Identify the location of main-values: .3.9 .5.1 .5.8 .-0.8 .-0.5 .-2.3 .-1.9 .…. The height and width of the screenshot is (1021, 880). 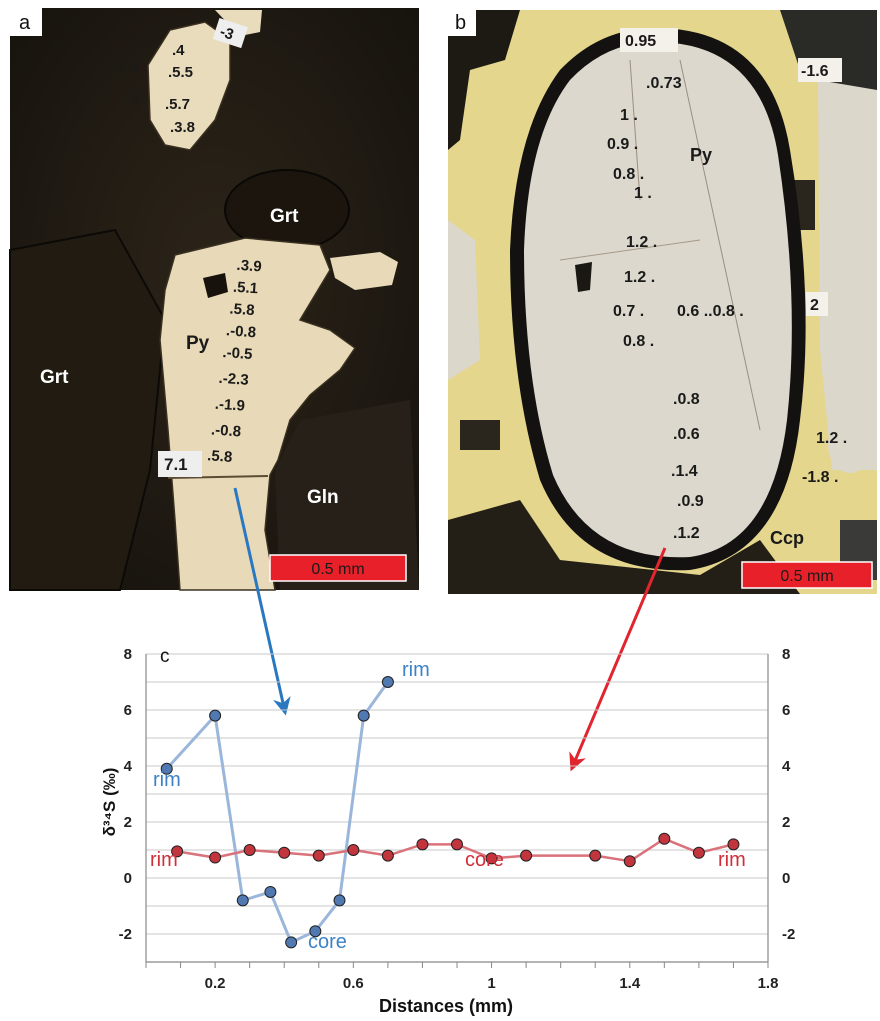
(235, 361).